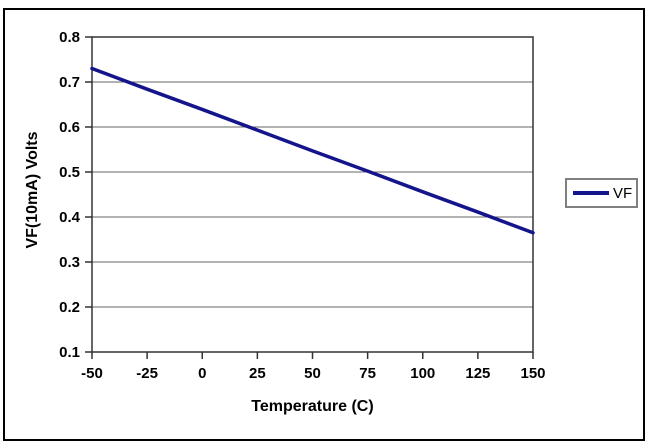  Describe the element at coordinates (69, 82) in the screenshot. I see `y-tick-label: 0.7` at that location.